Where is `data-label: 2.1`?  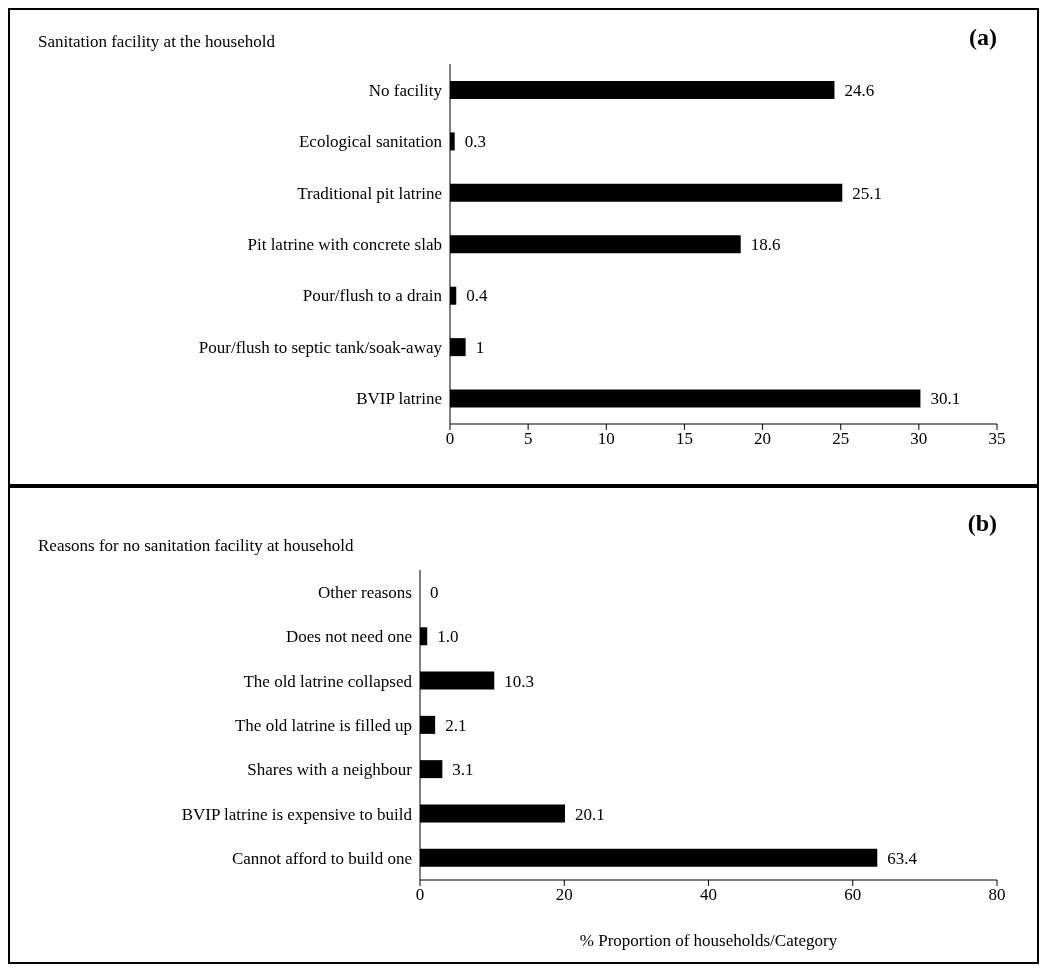 data-label: 2.1 is located at coordinates (456, 725).